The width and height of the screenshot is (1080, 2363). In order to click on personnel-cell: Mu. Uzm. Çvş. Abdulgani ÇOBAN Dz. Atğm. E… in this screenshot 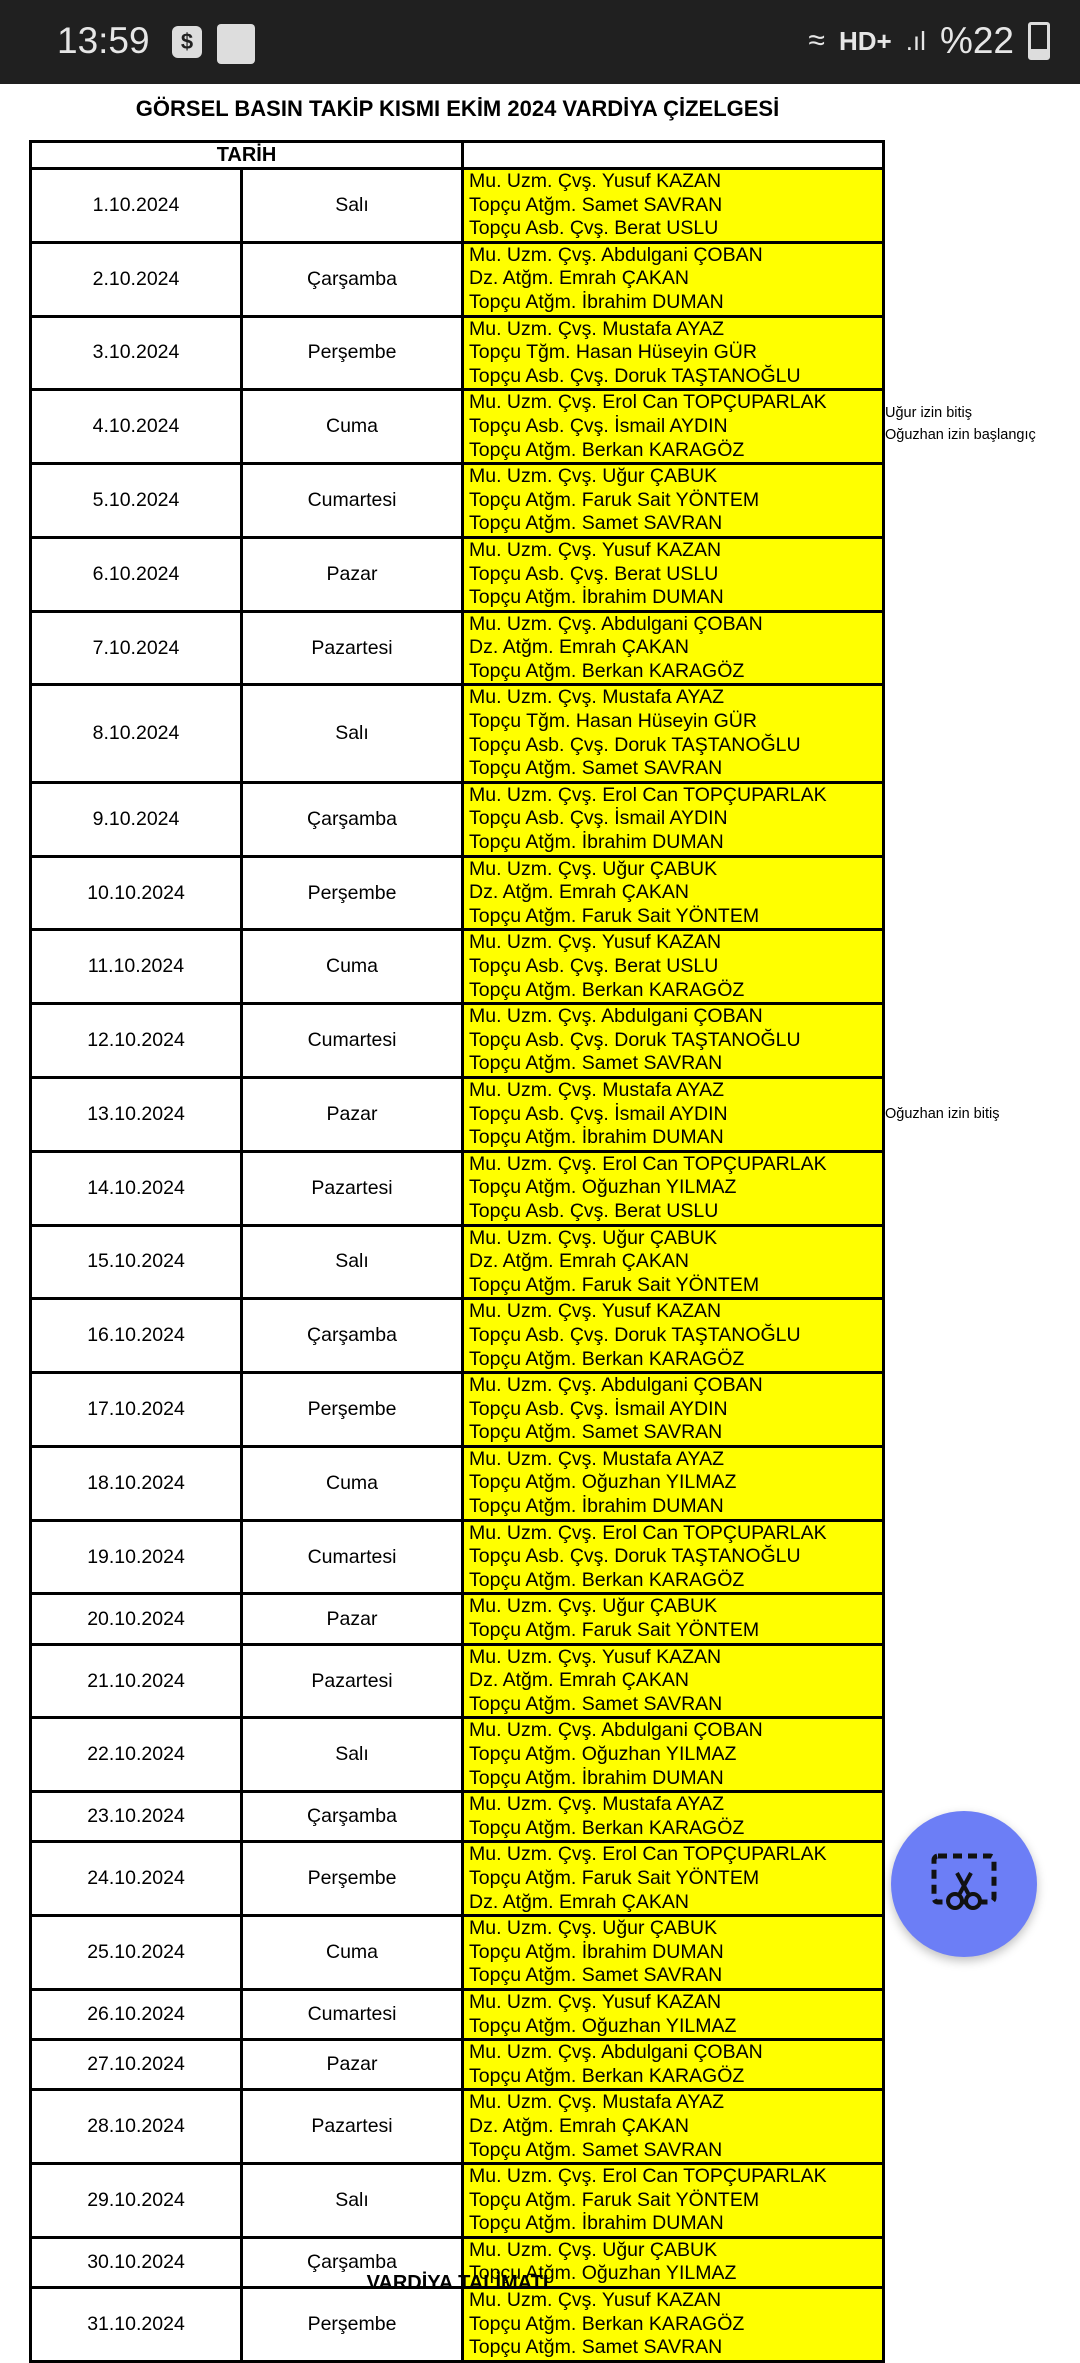, I will do `click(673, 648)`.